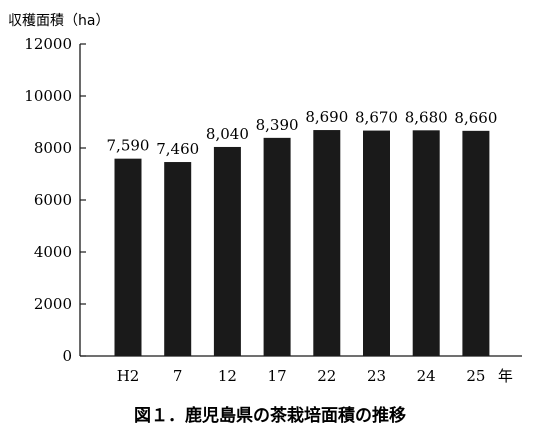 The width and height of the screenshot is (537, 443). I want to click on data-label-H2: 7,590, so click(128, 146).